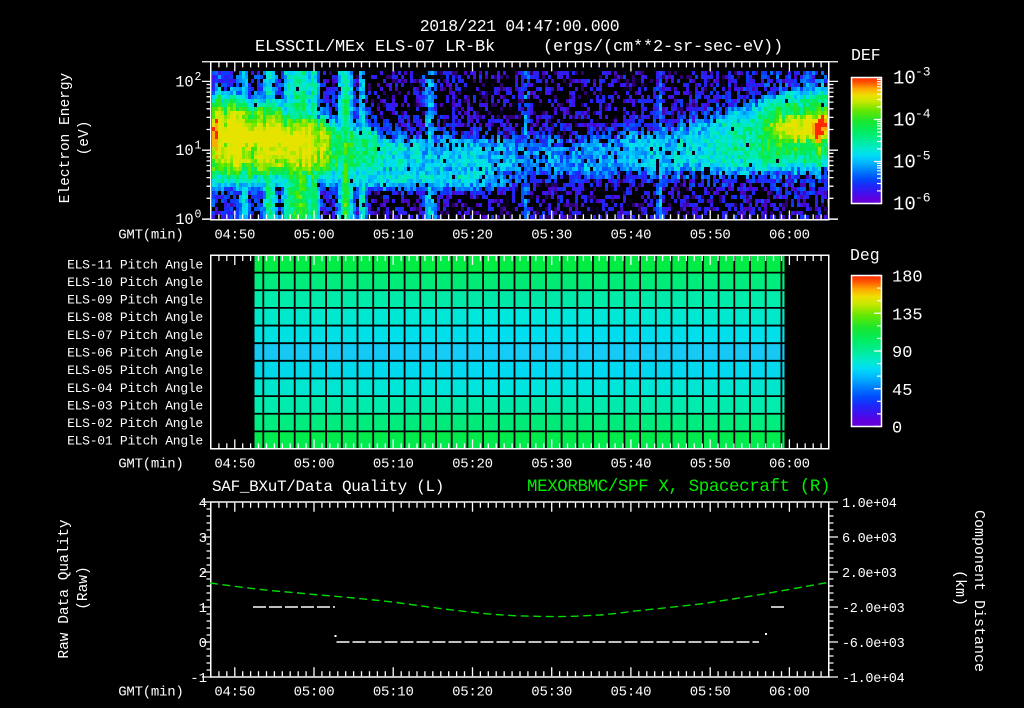 This screenshot has height=708, width=1024. Describe the element at coordinates (66, 137) in the screenshot. I see `svg-text: Electron Energy` at that location.